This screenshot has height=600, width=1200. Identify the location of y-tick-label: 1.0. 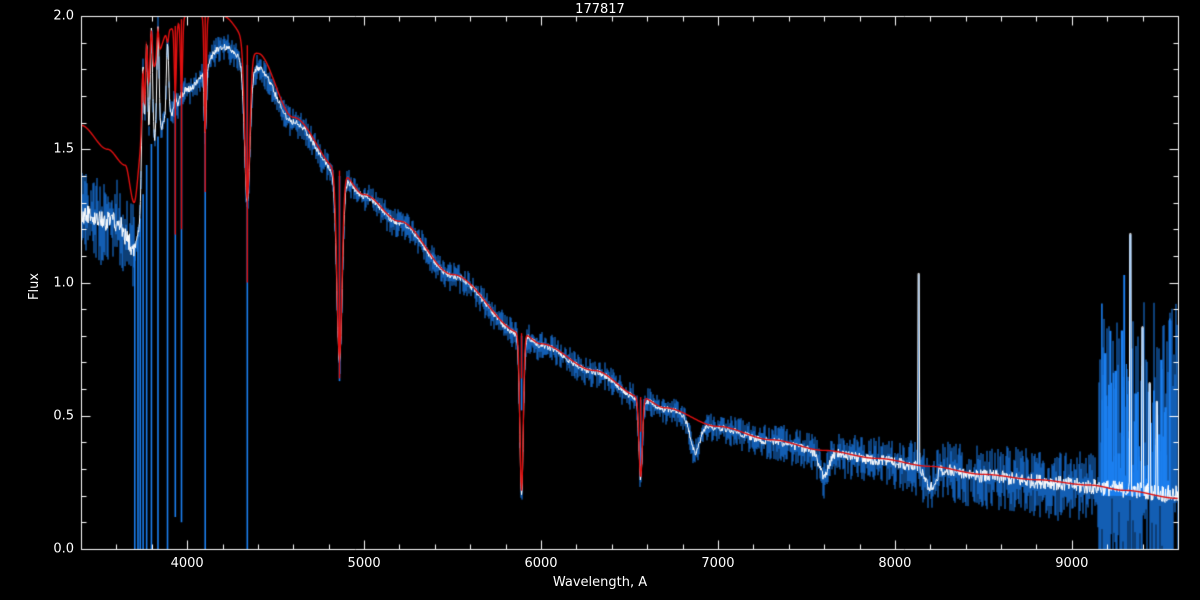
(63, 282).